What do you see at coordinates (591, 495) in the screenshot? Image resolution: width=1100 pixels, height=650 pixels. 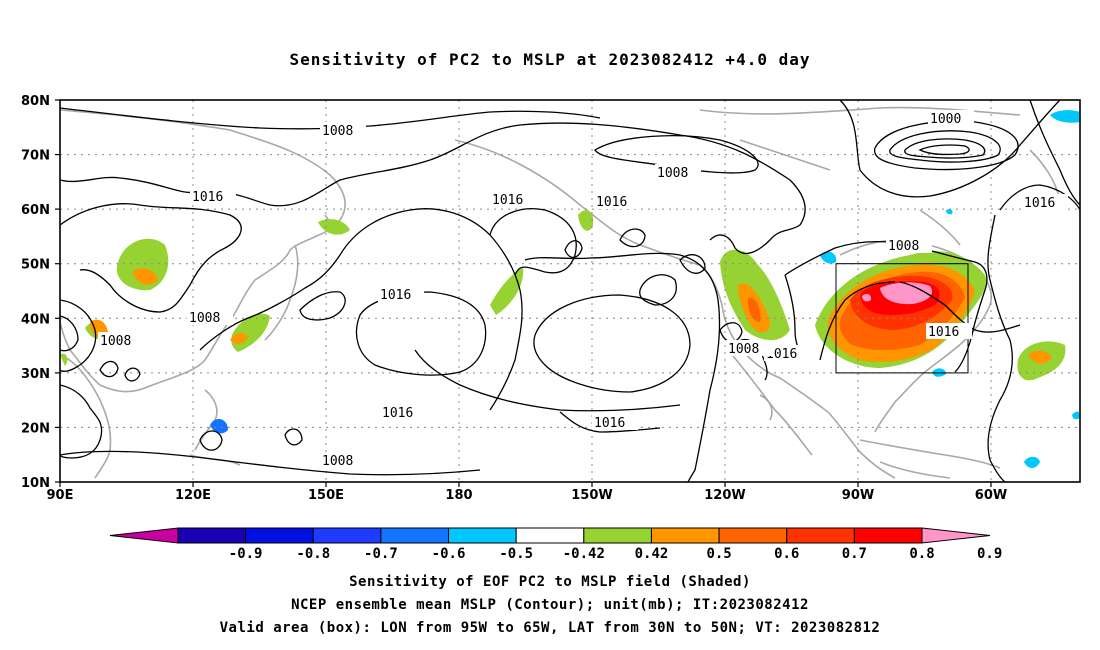 I see `lon-label: 150W` at bounding box center [591, 495].